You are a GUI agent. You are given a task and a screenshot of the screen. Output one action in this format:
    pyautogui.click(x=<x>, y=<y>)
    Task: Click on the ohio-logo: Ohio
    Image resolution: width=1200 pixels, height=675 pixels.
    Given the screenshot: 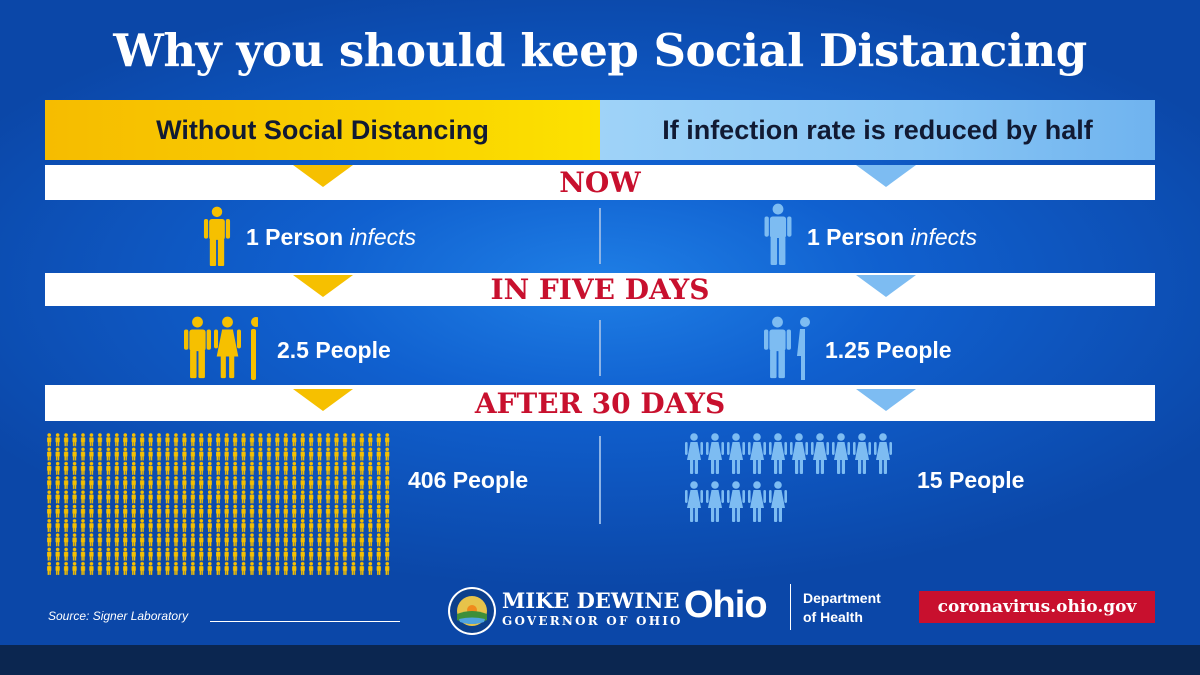 What is the action you would take?
    pyautogui.click(x=726, y=605)
    